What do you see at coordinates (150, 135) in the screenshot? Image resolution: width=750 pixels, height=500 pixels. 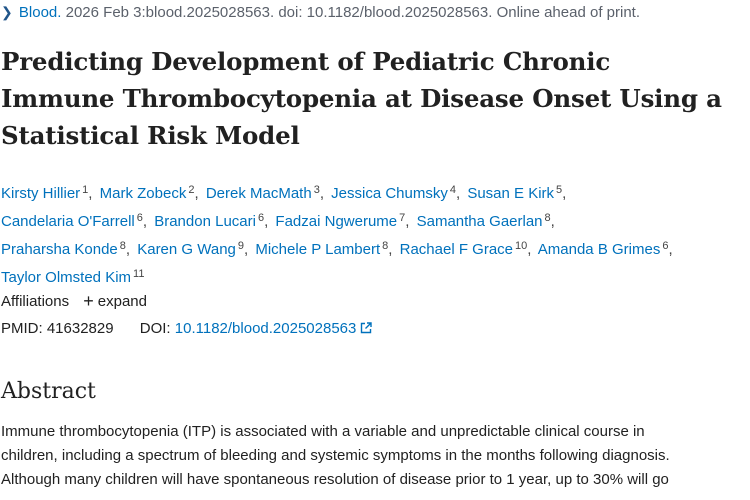 I see `title-line-3: Statistical Risk Model` at bounding box center [150, 135].